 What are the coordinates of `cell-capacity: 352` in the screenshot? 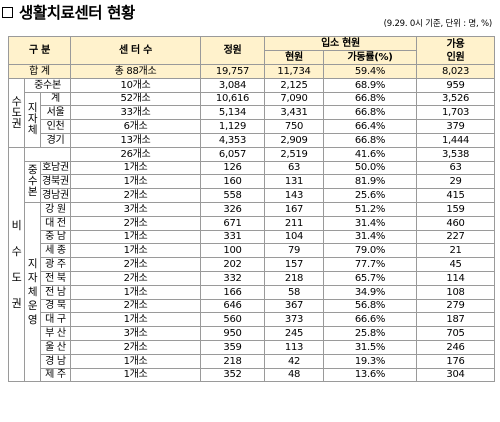 It's located at (232, 375).